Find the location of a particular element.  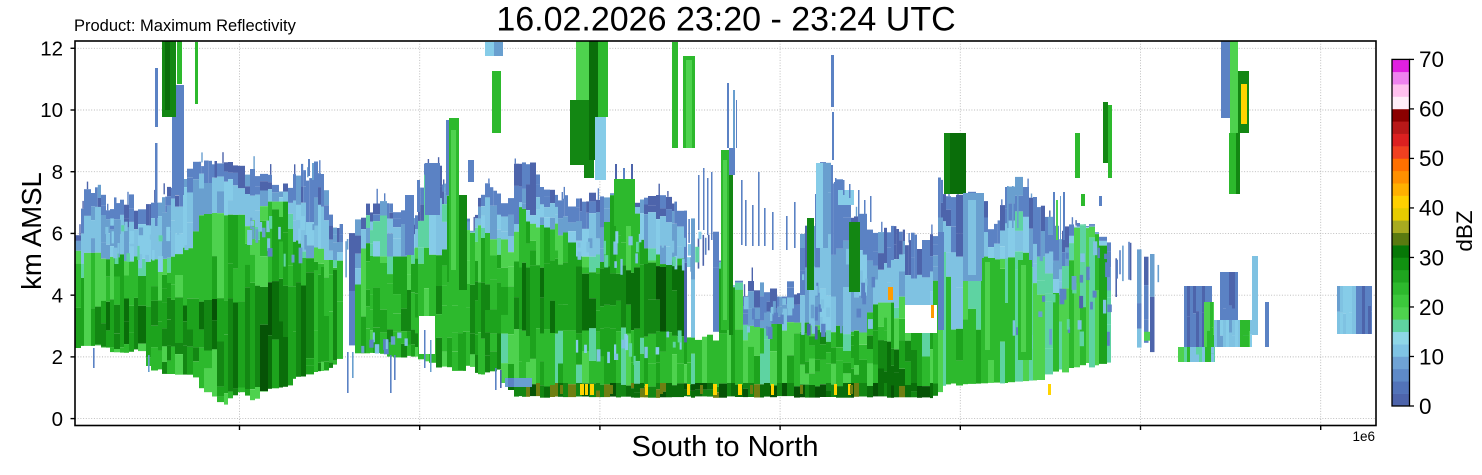

svg-text: 12 is located at coordinates (51, 49).